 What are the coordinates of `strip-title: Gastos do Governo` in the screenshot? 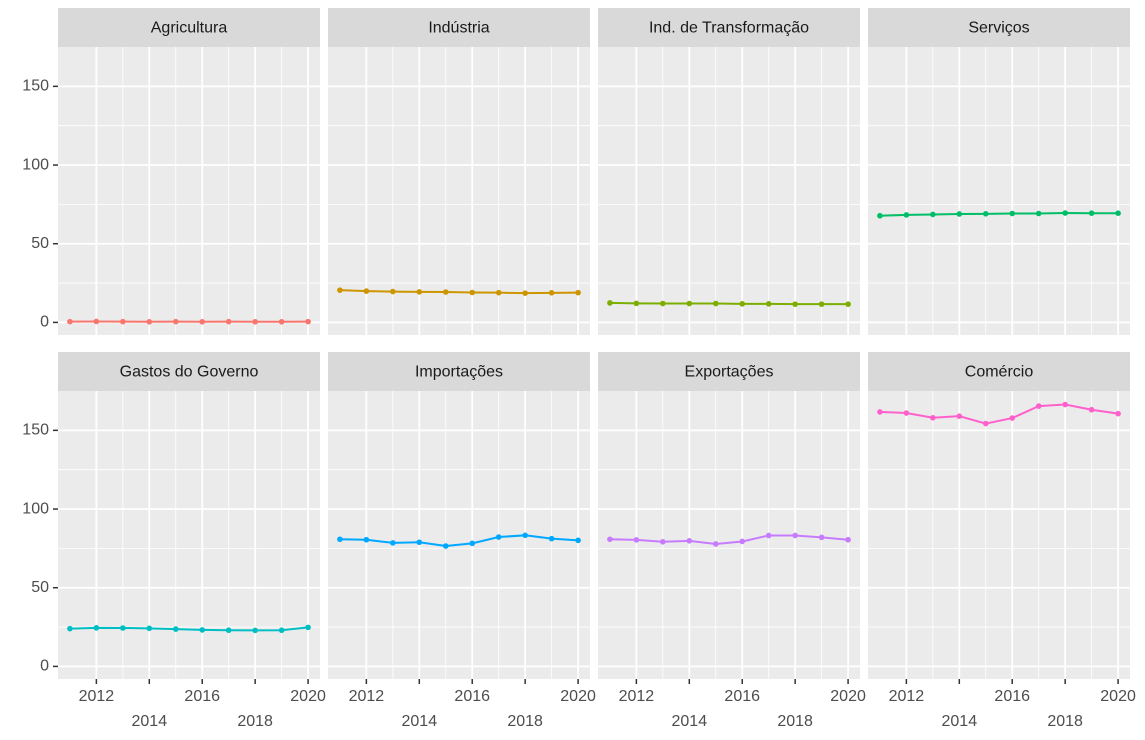 It's located at (189, 372).